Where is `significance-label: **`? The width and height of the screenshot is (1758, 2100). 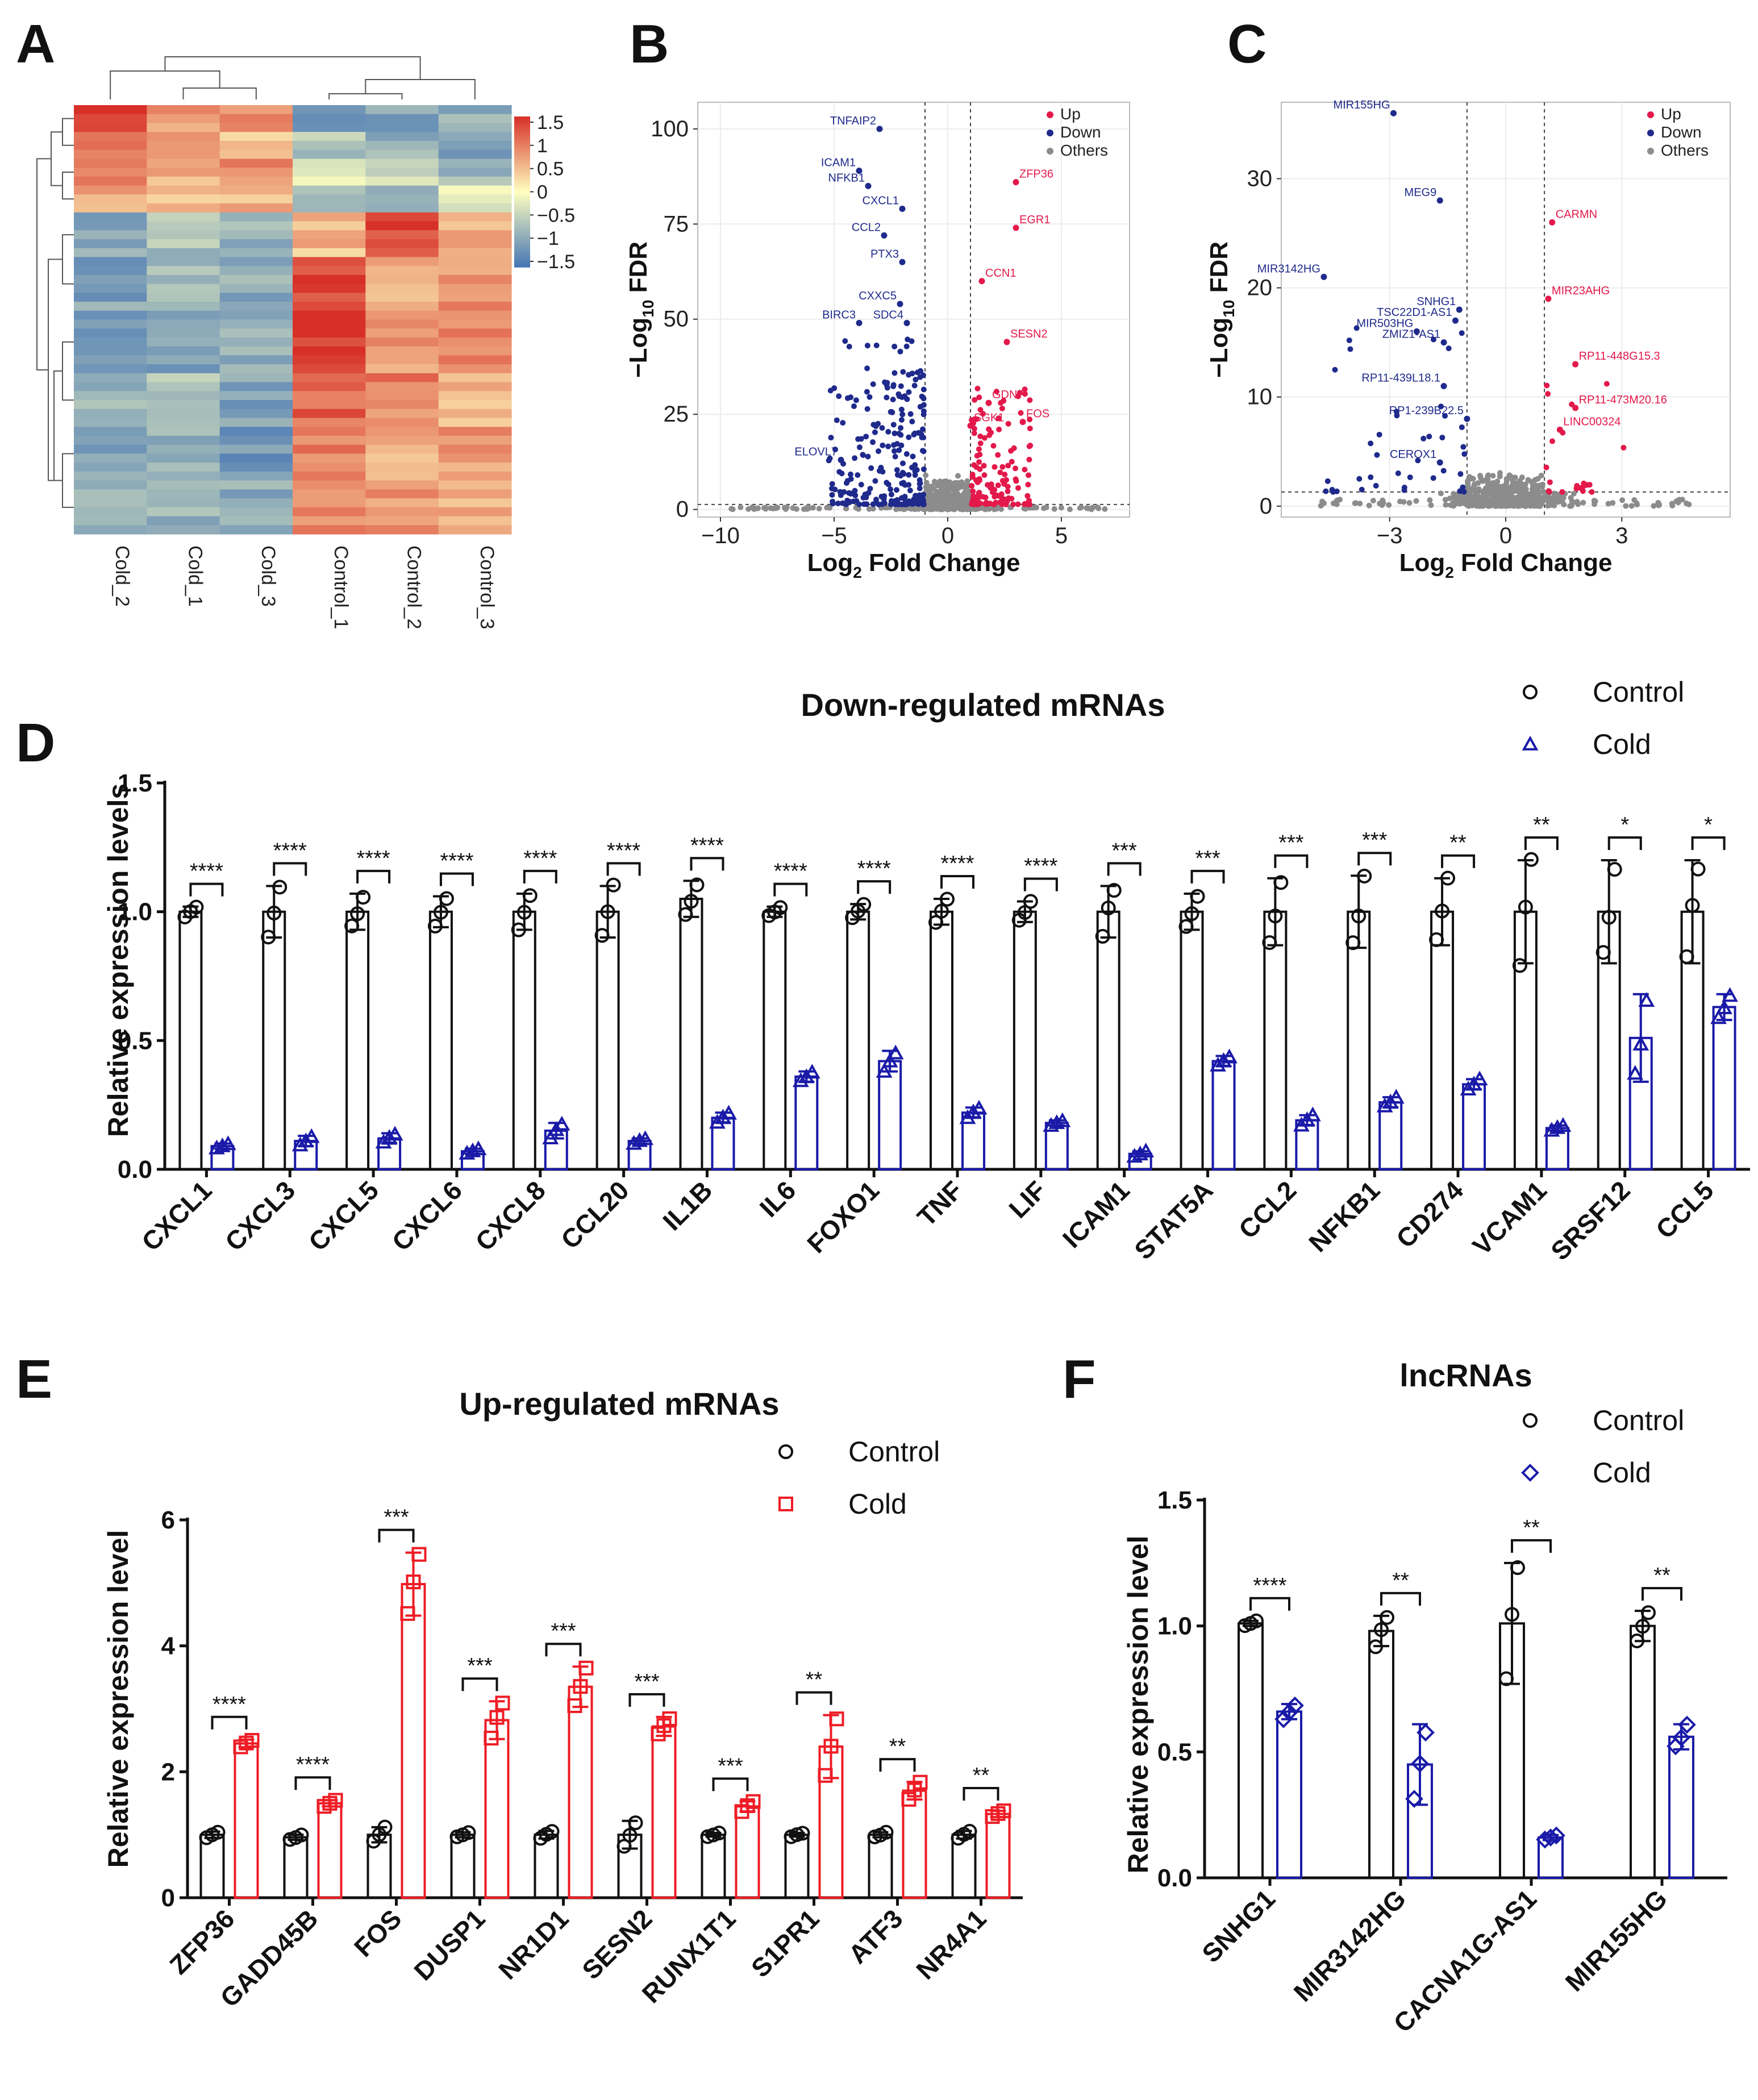 significance-label: ** is located at coordinates (1400, 1581).